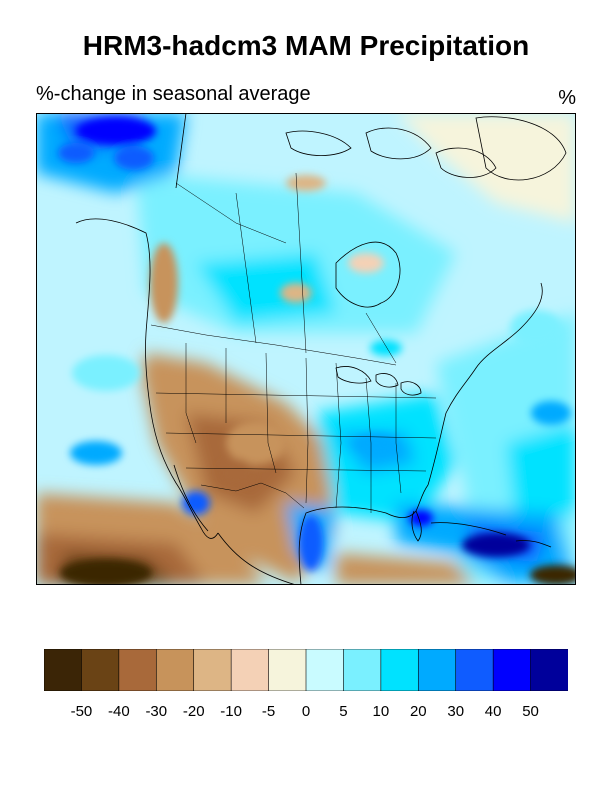 The image size is (612, 792). I want to click on units-label: %, so click(567, 98).